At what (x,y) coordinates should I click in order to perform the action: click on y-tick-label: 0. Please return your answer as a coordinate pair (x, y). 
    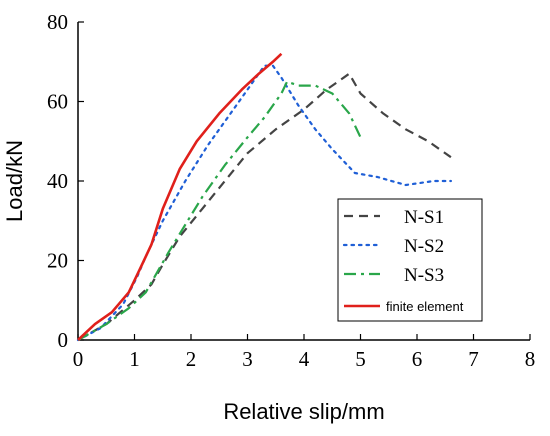
    Looking at the image, I should click on (63, 340).